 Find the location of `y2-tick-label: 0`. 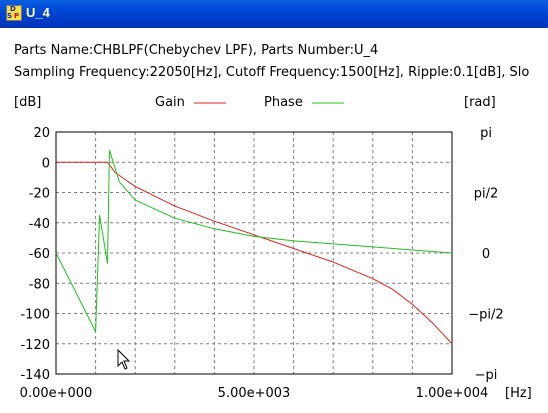

y2-tick-label: 0 is located at coordinates (486, 254).